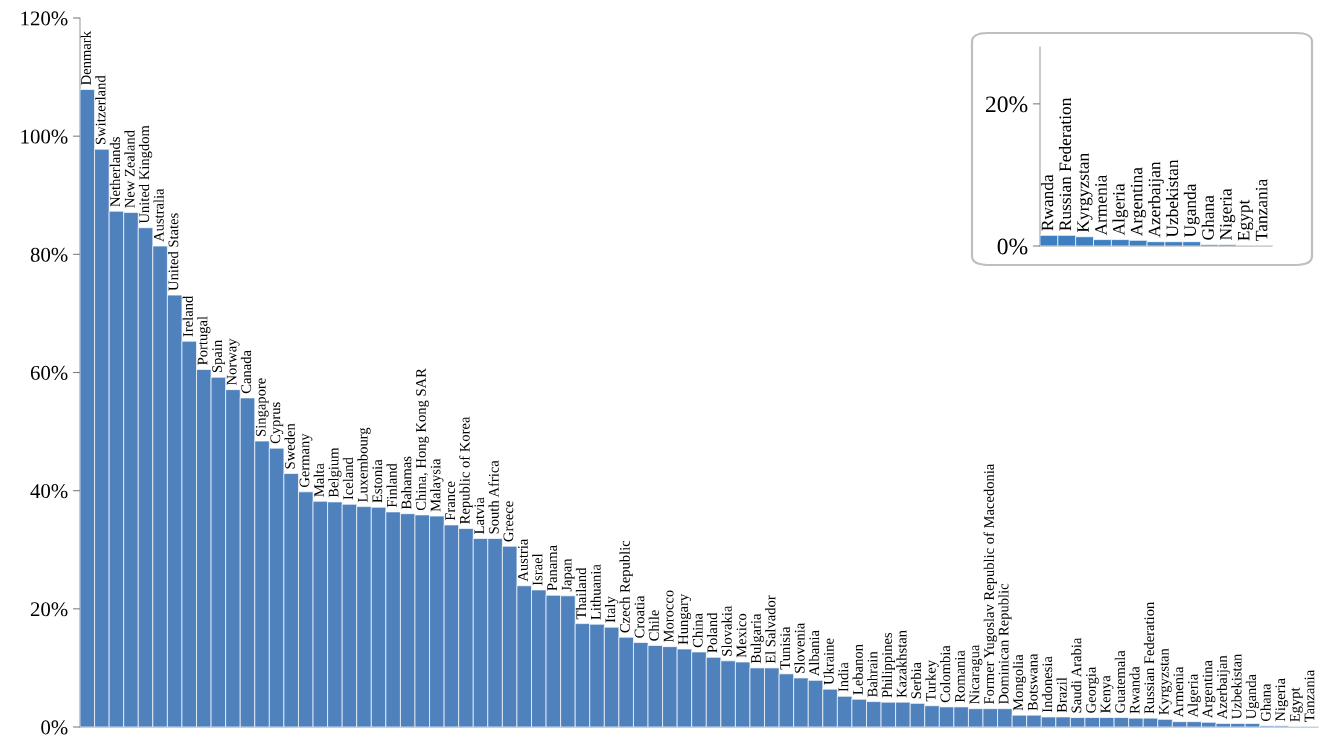  I want to click on x-tick-label: France, so click(450, 501).